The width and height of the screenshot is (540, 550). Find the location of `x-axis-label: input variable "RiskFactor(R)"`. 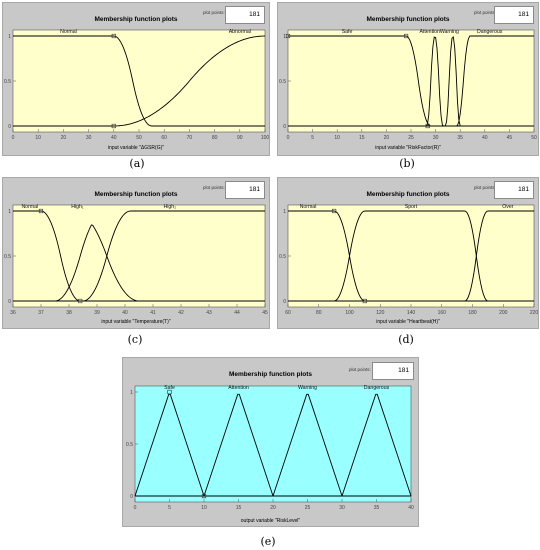

x-axis-label: input variable "RiskFactor(R)" is located at coordinates (408, 148).